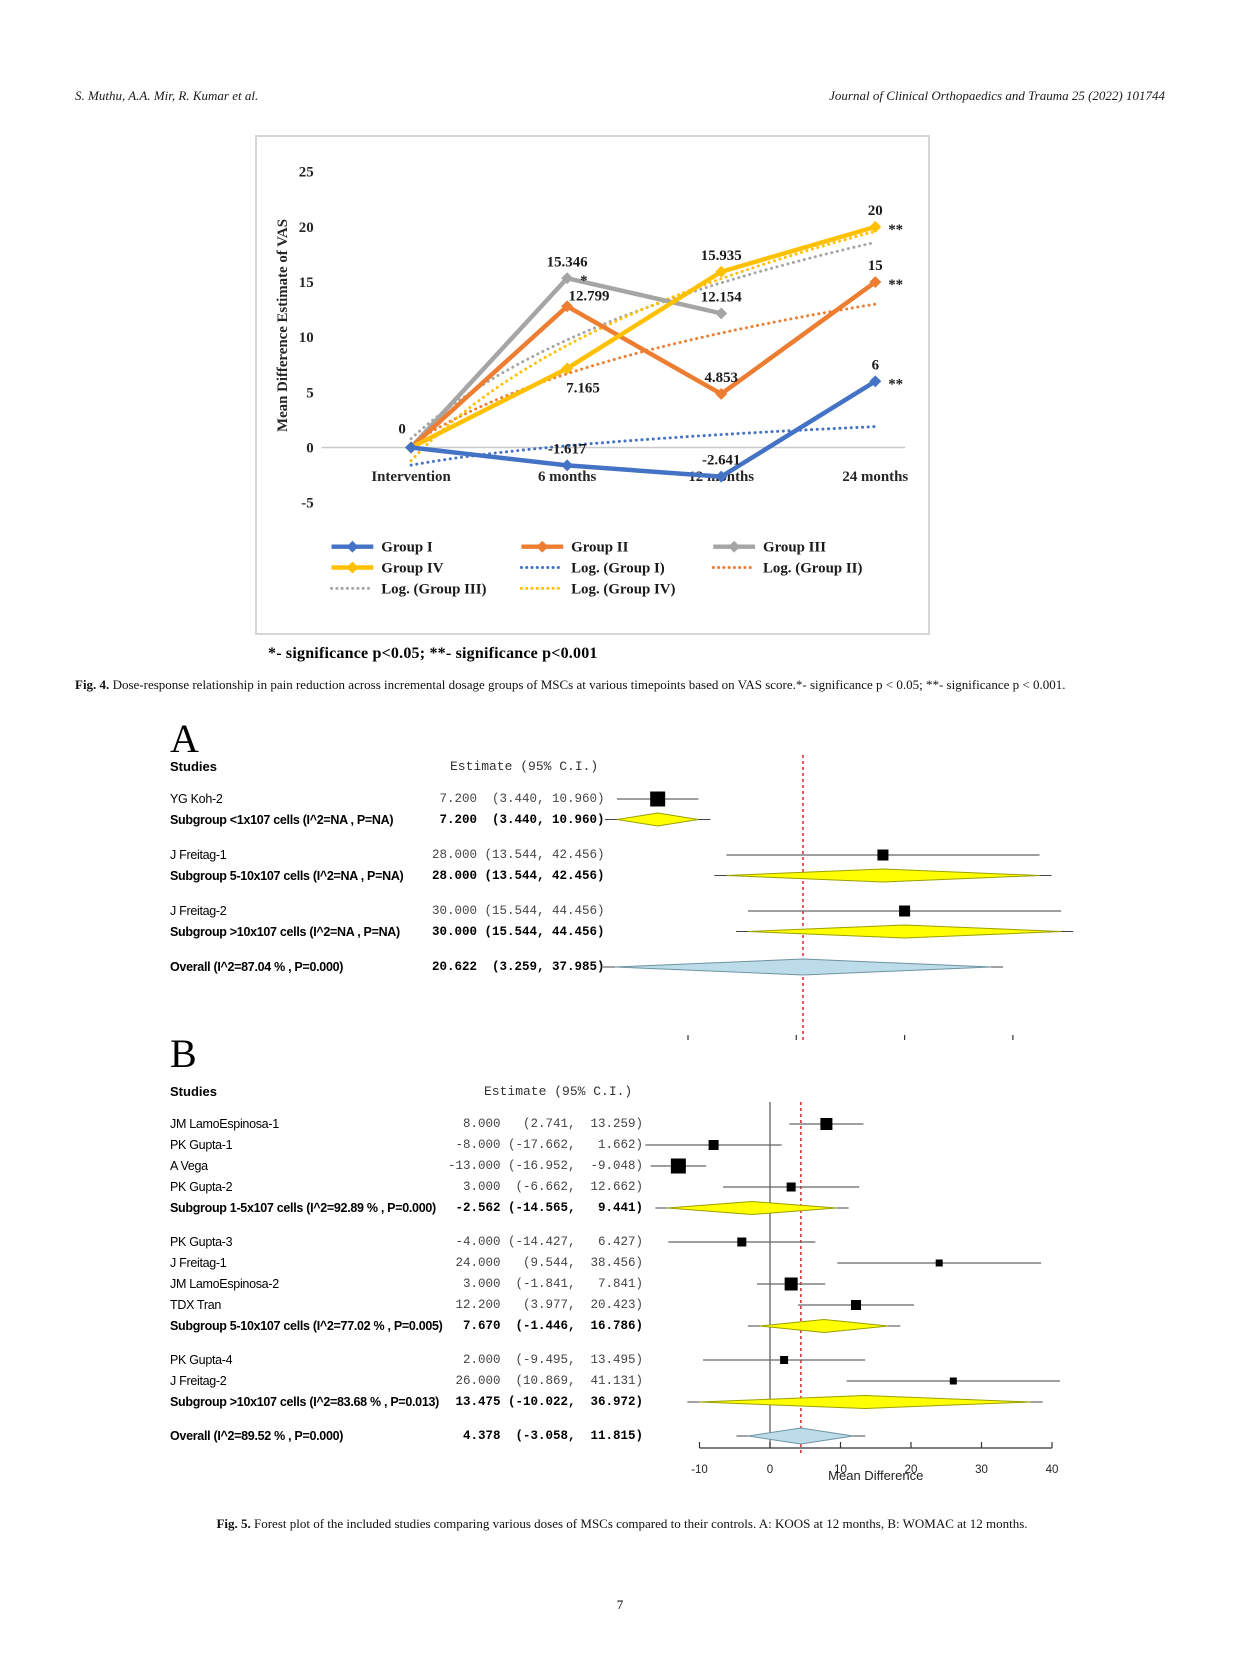 The image size is (1240, 1654). What do you see at coordinates (567, 449) in the screenshot?
I see `point-label: -1.617` at bounding box center [567, 449].